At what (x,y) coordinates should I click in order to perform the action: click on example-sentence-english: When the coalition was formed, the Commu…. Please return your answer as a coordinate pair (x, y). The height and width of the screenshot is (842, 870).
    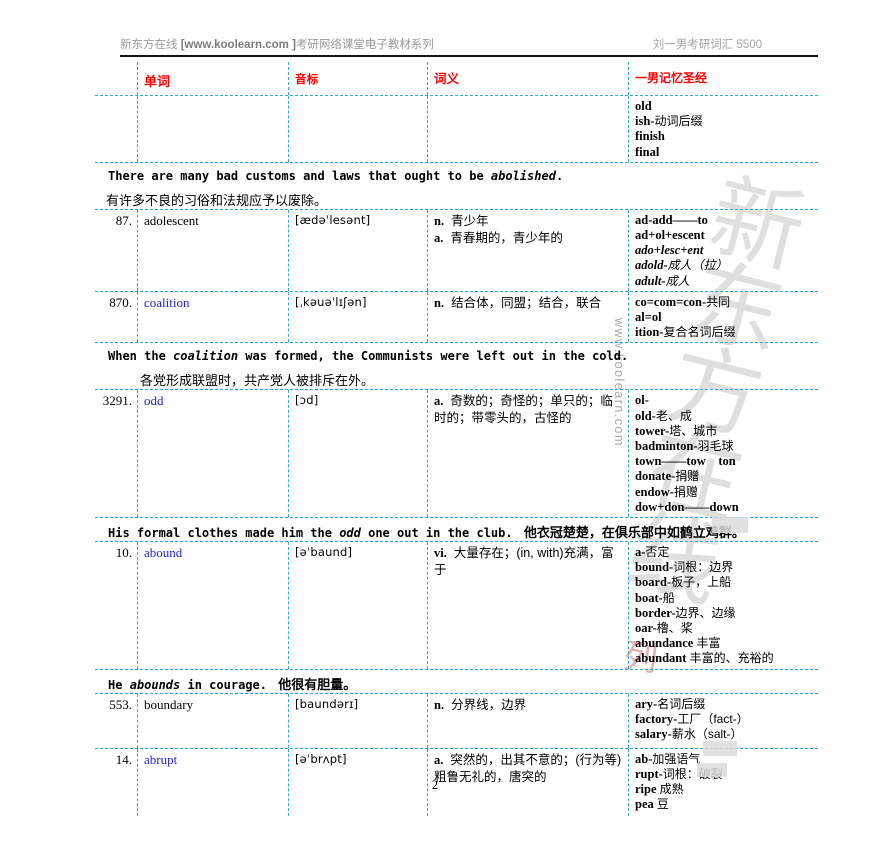
    Looking at the image, I should click on (463, 356).